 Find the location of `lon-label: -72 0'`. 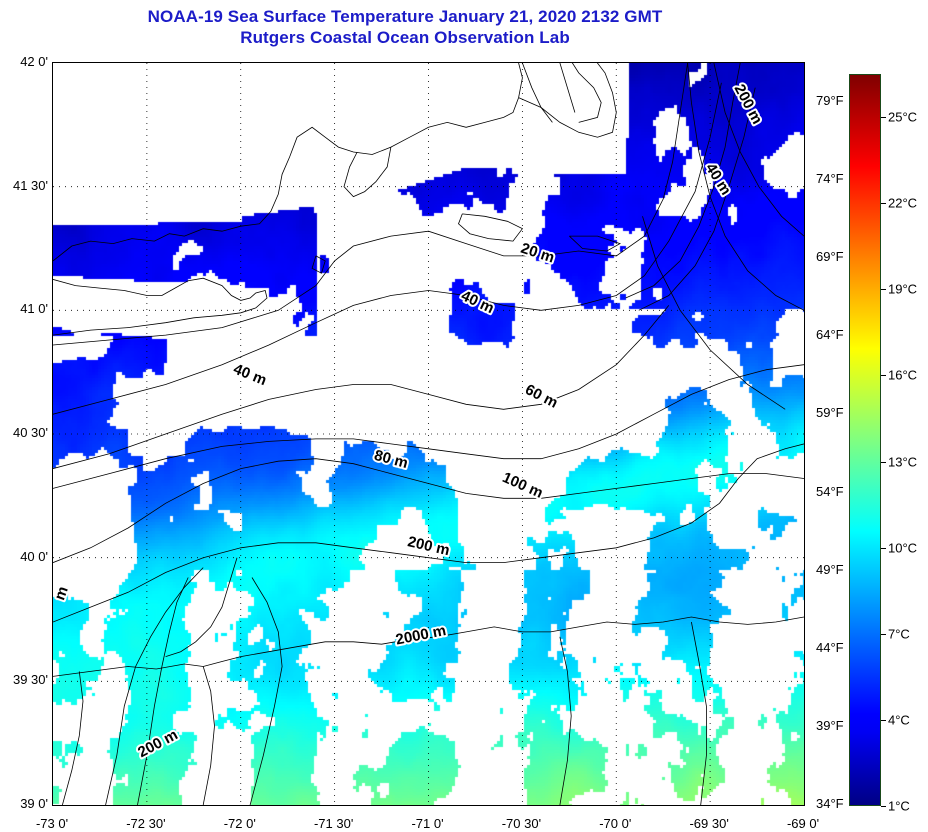

lon-label: -72 0' is located at coordinates (239, 823).